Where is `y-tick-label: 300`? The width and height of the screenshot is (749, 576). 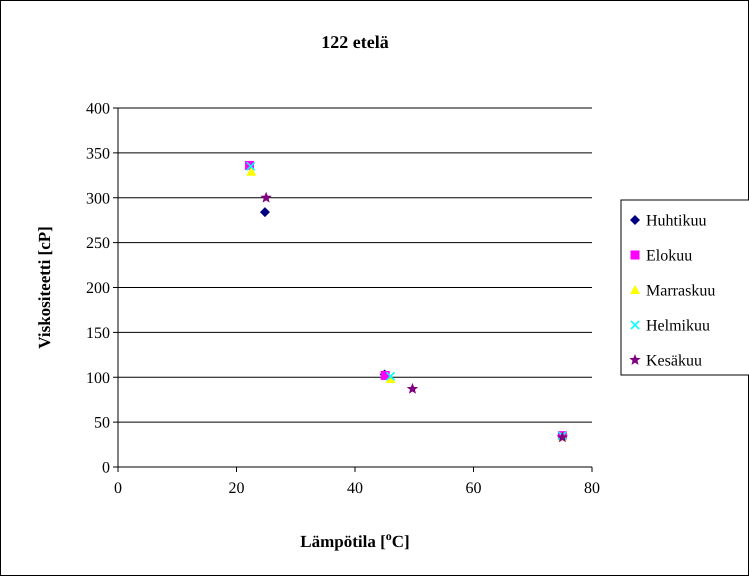 y-tick-label: 300 is located at coordinates (98, 199).